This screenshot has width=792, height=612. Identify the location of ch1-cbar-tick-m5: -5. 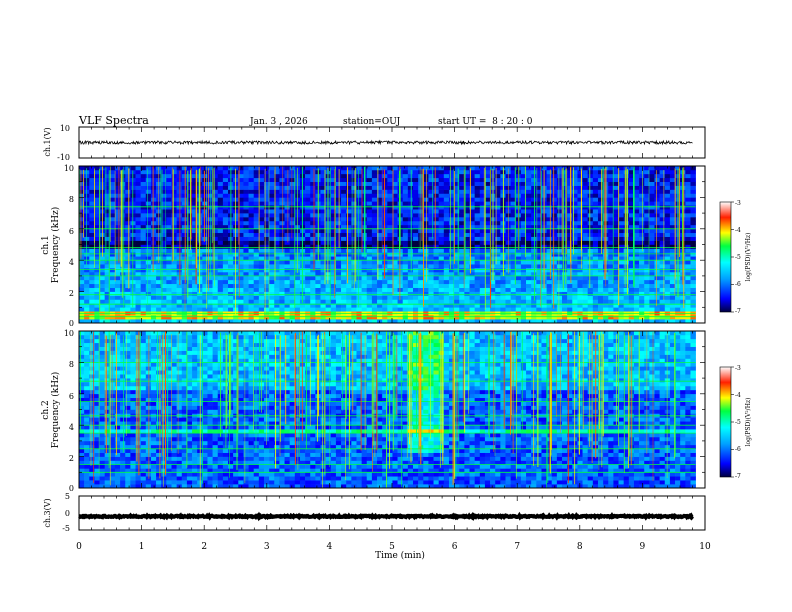
(738, 257).